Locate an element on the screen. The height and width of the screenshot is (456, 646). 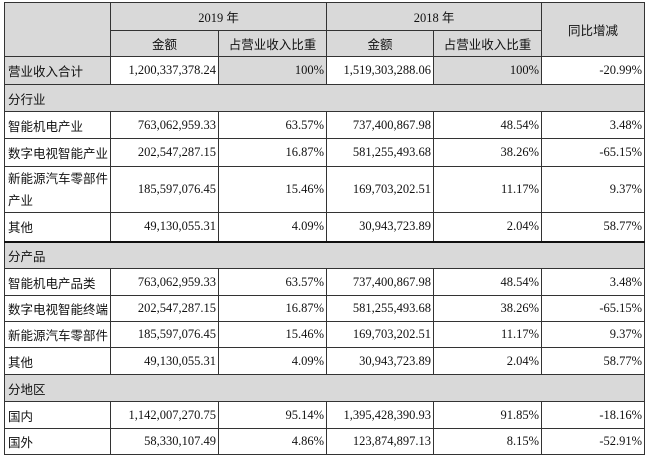
section-title: 分行业 is located at coordinates (324, 98).